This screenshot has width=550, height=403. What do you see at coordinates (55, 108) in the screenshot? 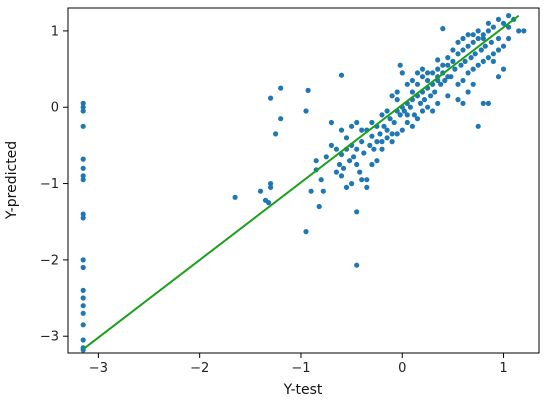
I see `y-tick-label: 0` at bounding box center [55, 108].